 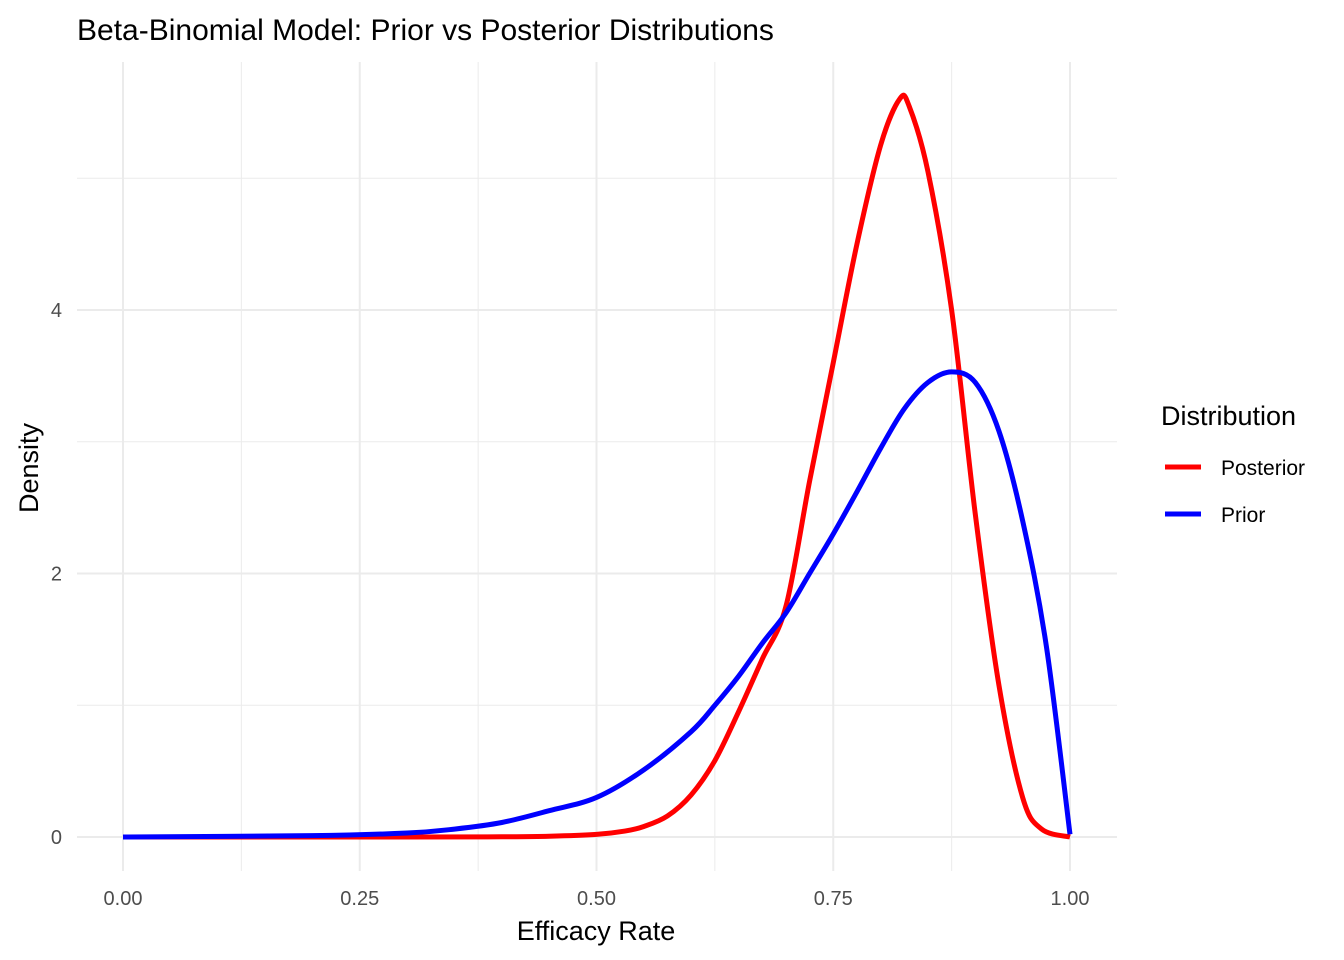 What do you see at coordinates (596, 931) in the screenshot?
I see `x-axis-title: Efficacy Rate` at bounding box center [596, 931].